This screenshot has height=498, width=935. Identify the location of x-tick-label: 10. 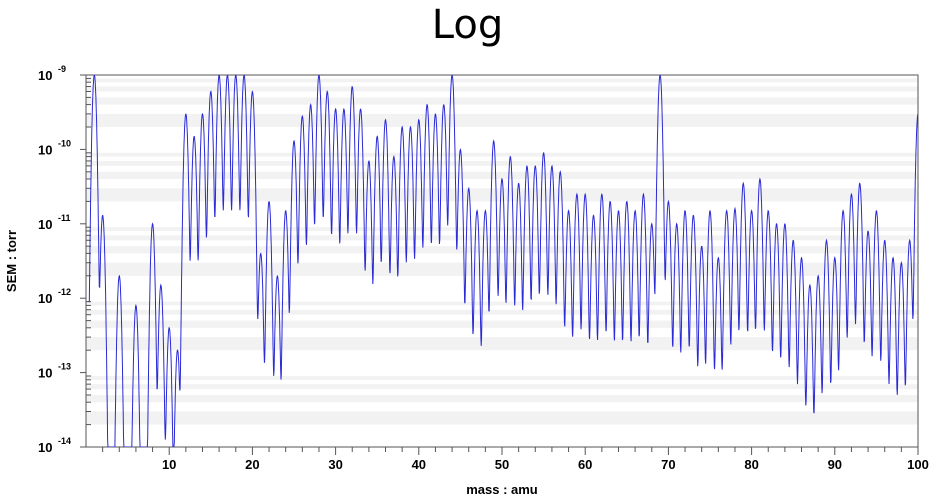
(169, 464).